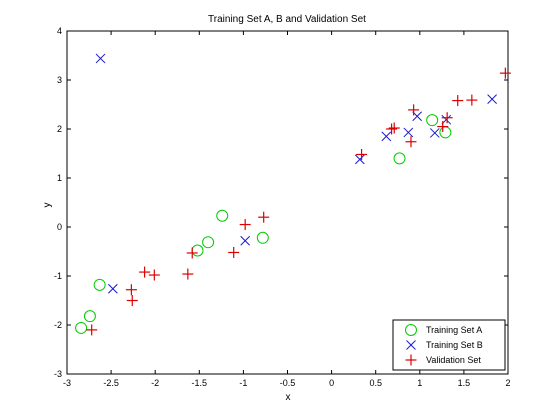 The height and width of the screenshot is (419, 560). What do you see at coordinates (67, 383) in the screenshot?
I see `x-tick-label: -3` at bounding box center [67, 383].